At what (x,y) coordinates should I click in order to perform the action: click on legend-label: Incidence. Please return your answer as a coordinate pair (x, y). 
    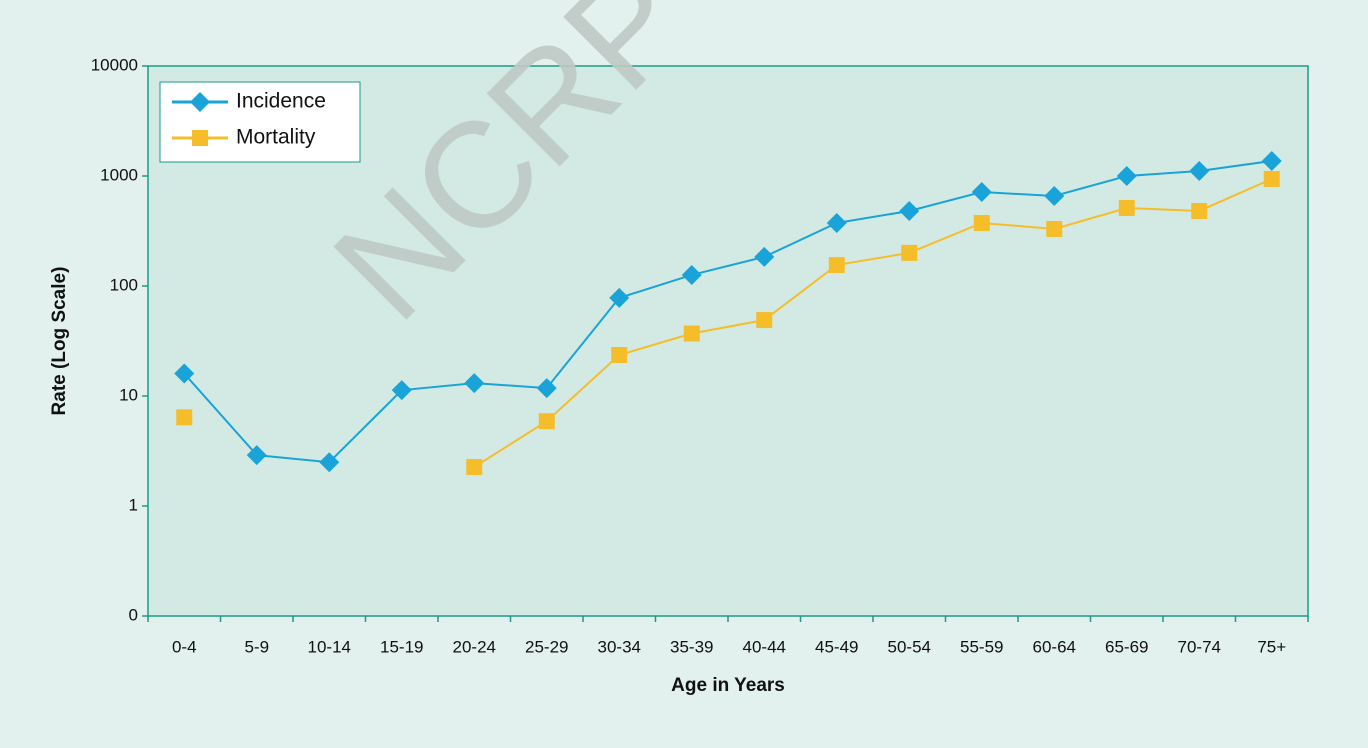
    Looking at the image, I should click on (281, 101).